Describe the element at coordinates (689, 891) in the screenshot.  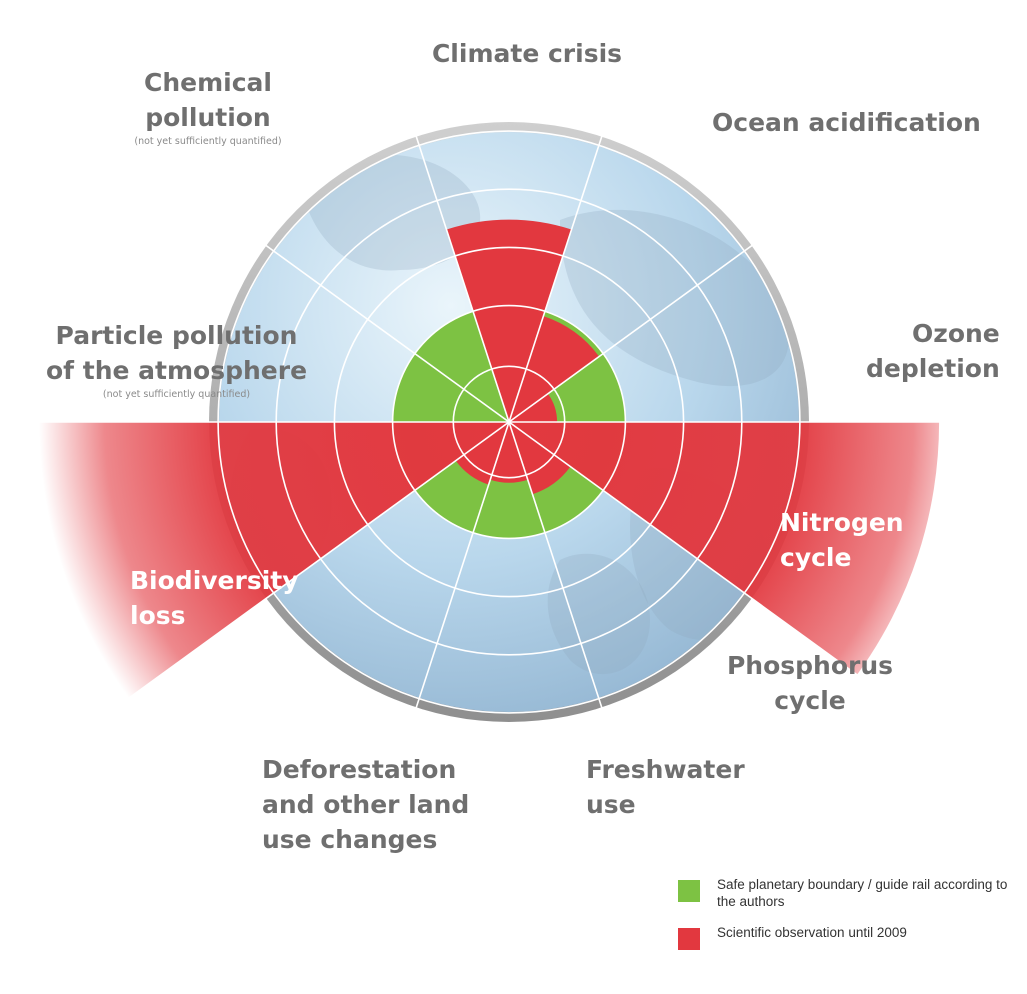
I see `legend-swatch-green` at that location.